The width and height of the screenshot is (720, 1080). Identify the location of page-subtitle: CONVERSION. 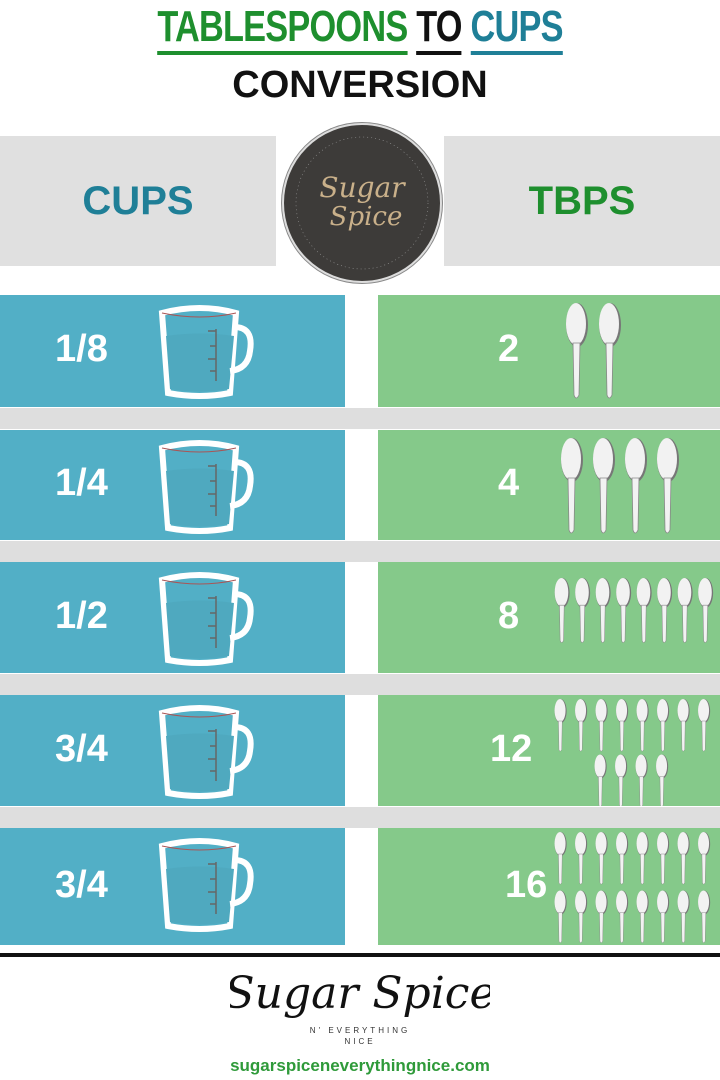
(360, 85).